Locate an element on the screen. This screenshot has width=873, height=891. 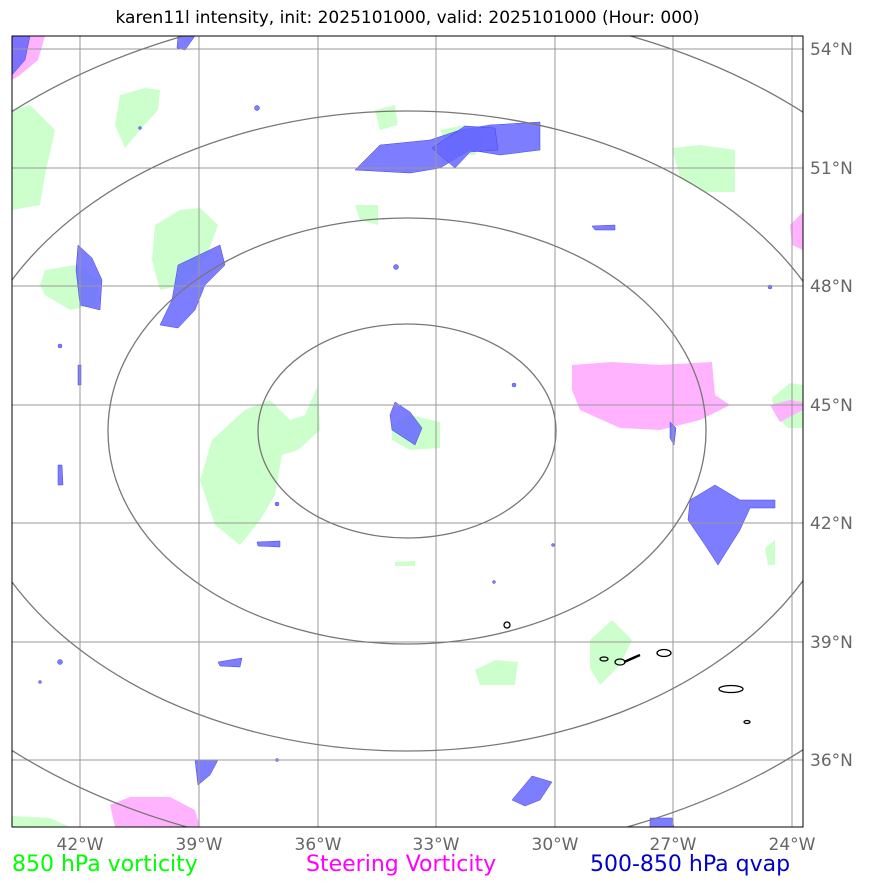
lat-label-51n: 51°N is located at coordinates (831, 169).